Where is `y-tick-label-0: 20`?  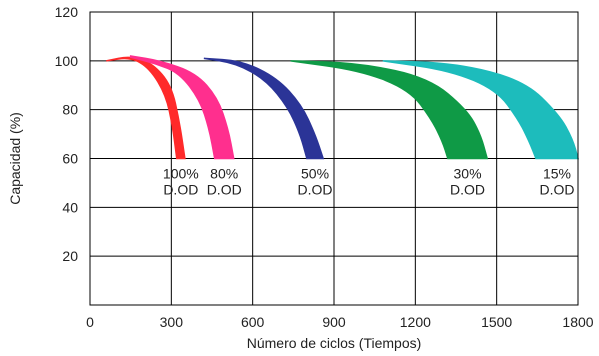 y-tick-label-0: 20 is located at coordinates (70, 256).